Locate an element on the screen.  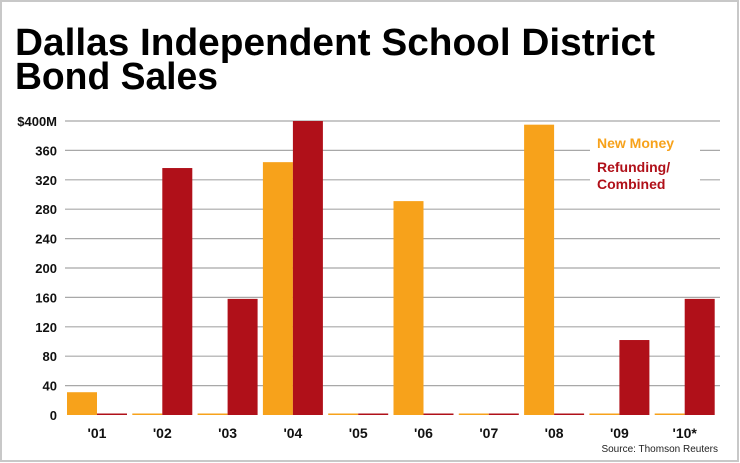
y-tick-label: 40 is located at coordinates (50, 386).